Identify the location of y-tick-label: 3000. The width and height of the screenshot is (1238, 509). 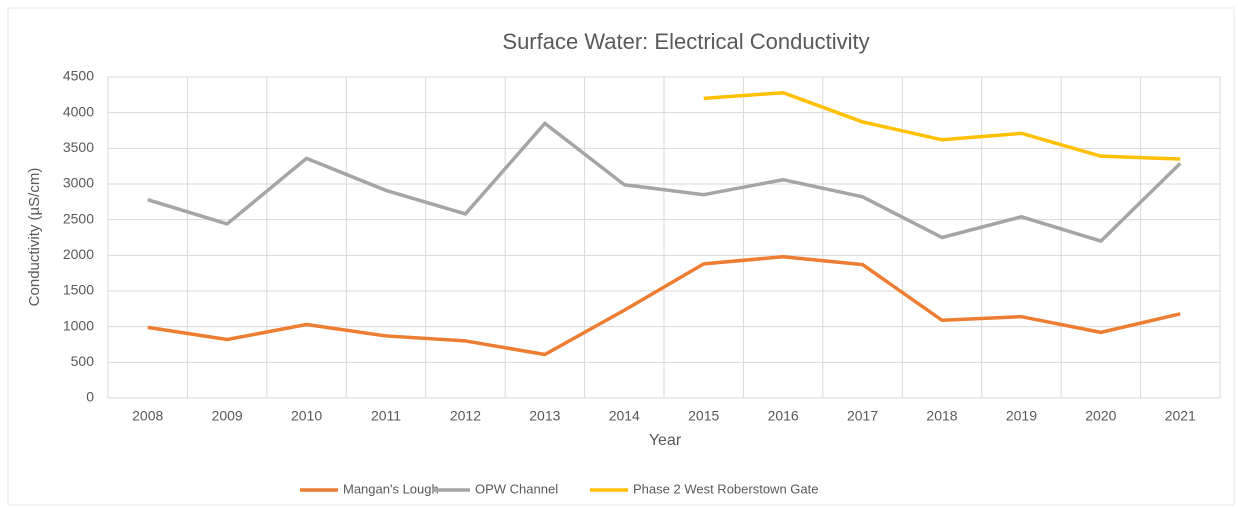
(78, 183).